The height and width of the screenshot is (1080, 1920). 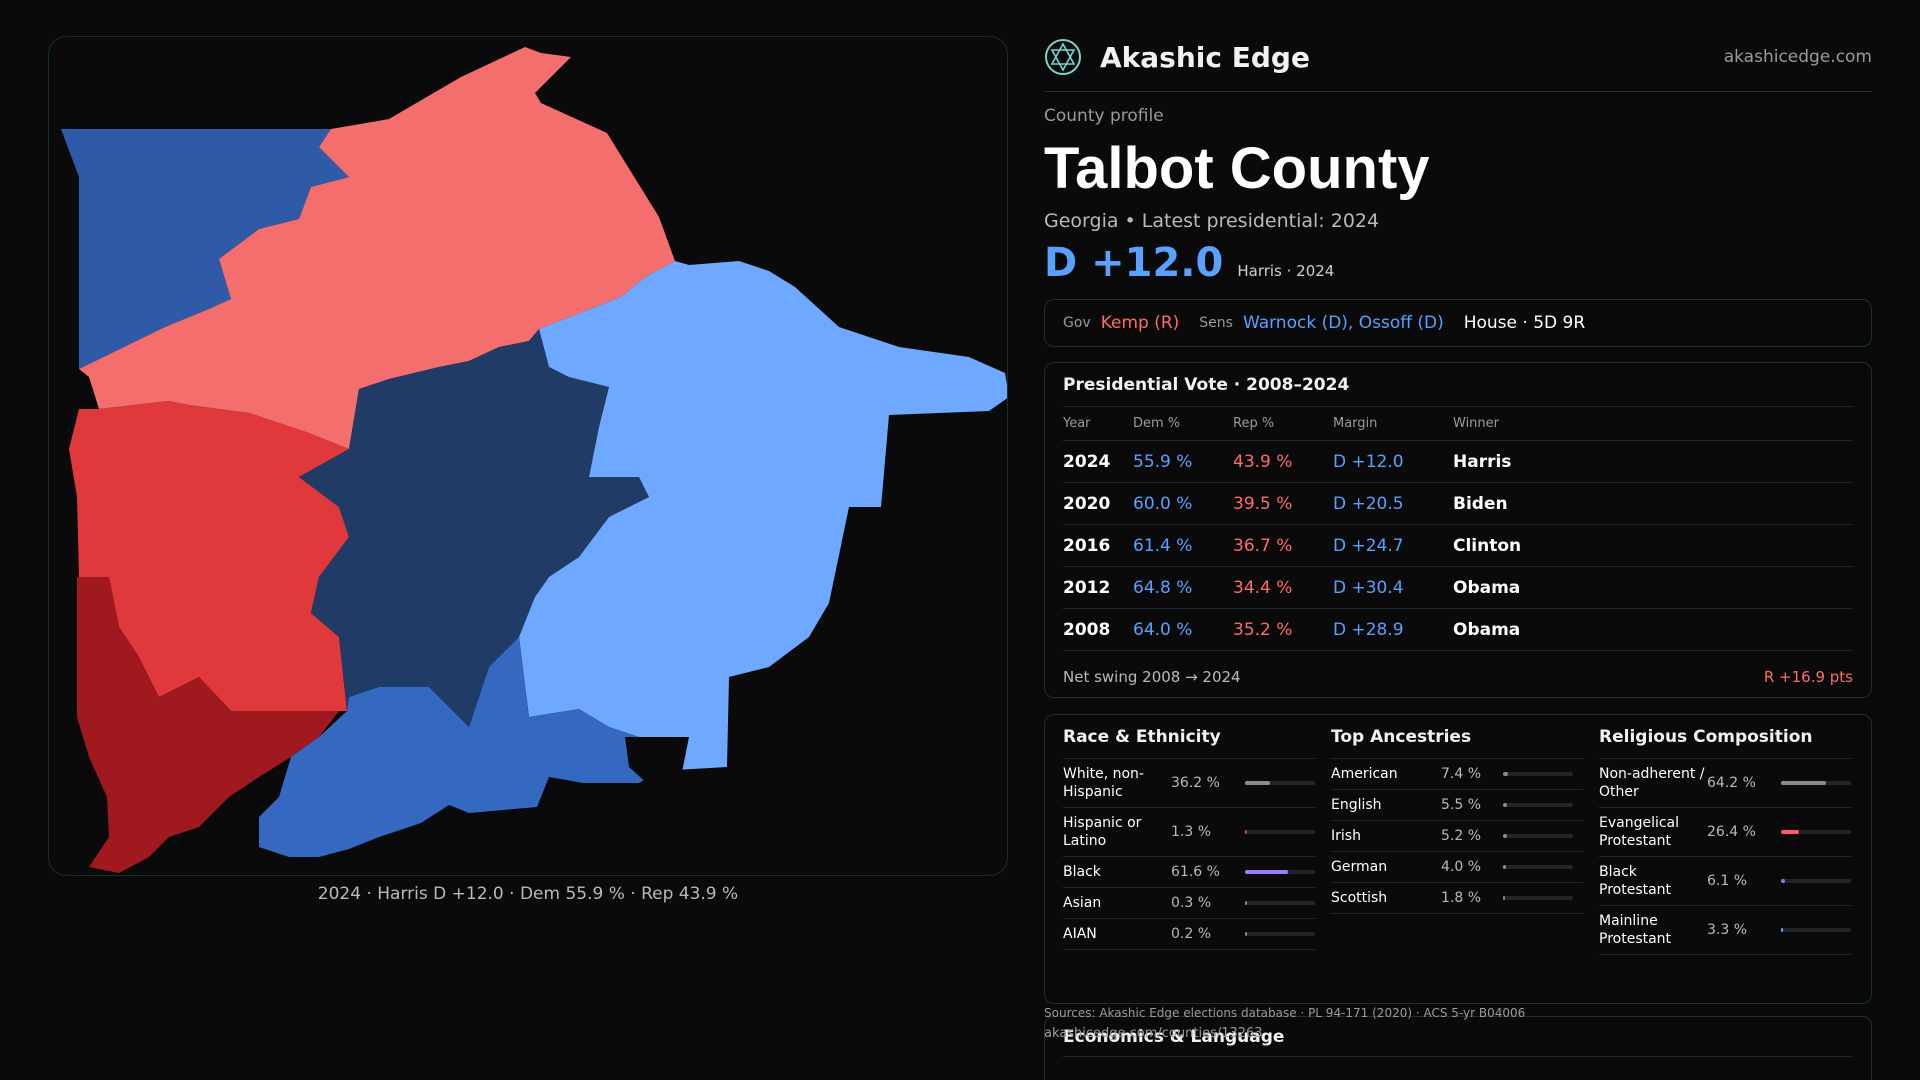 What do you see at coordinates (1087, 503) in the screenshot?
I see `row-year: 2020` at bounding box center [1087, 503].